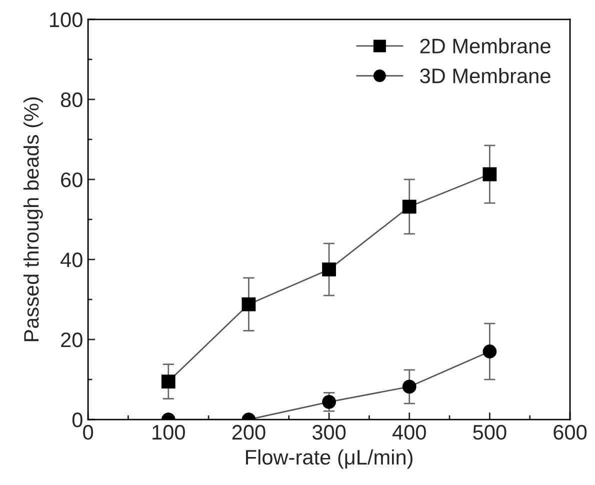 This screenshot has width=595, height=485. What do you see at coordinates (489, 432) in the screenshot?
I see `x-tick-label: 500` at bounding box center [489, 432].